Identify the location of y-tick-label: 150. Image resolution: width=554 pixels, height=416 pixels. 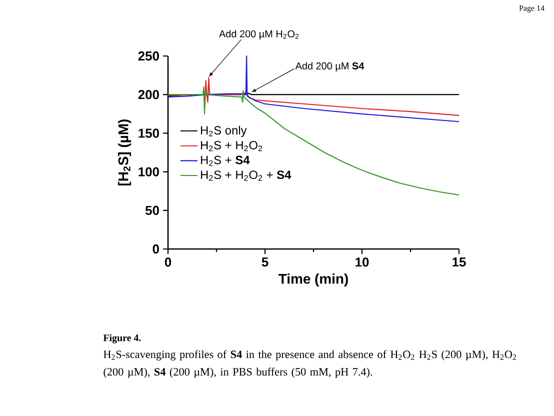
(148, 133).